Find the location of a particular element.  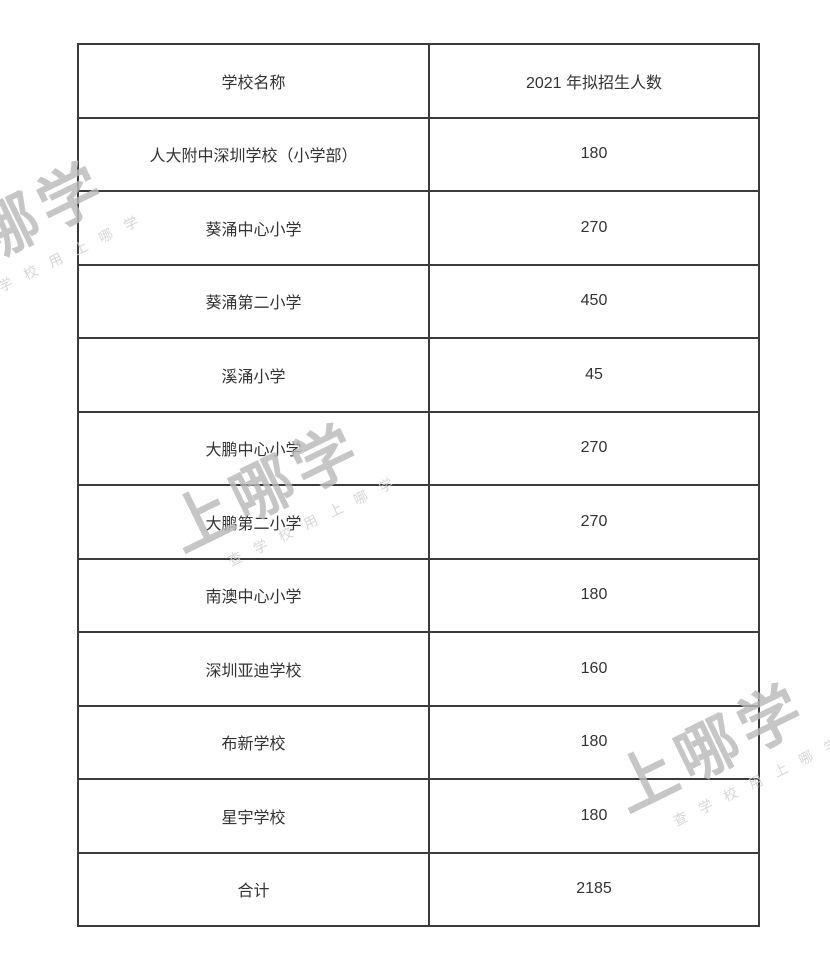

table-row: 葵涌第二小学 450 is located at coordinates (418, 301).